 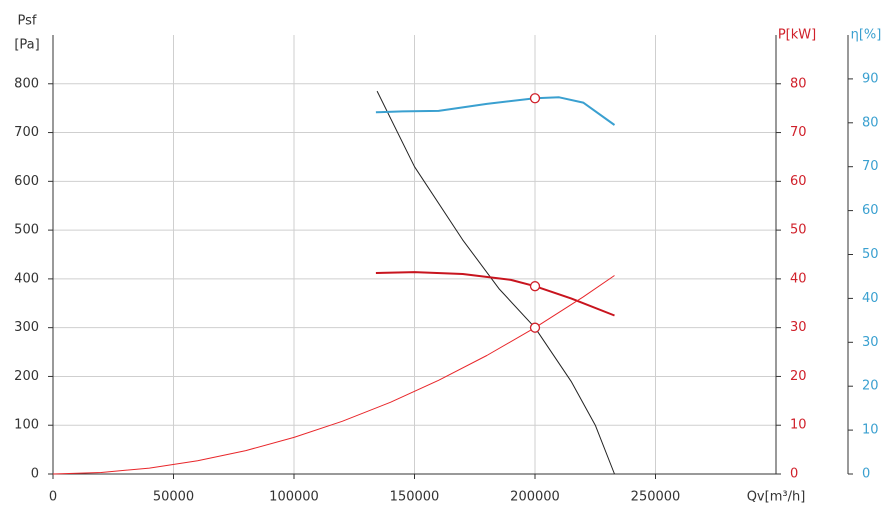 What do you see at coordinates (794, 474) in the screenshot?
I see `y2-tick-label: 0` at bounding box center [794, 474].